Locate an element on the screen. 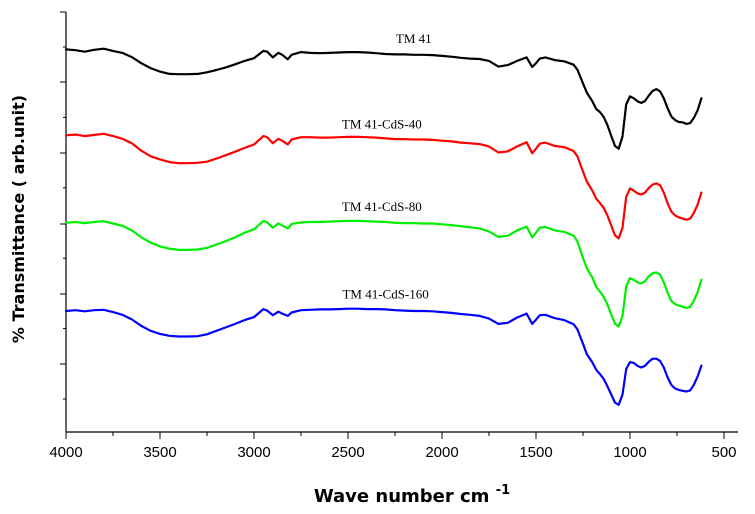  series-label-3: TM 41-CdS-80 is located at coordinates (382, 206).